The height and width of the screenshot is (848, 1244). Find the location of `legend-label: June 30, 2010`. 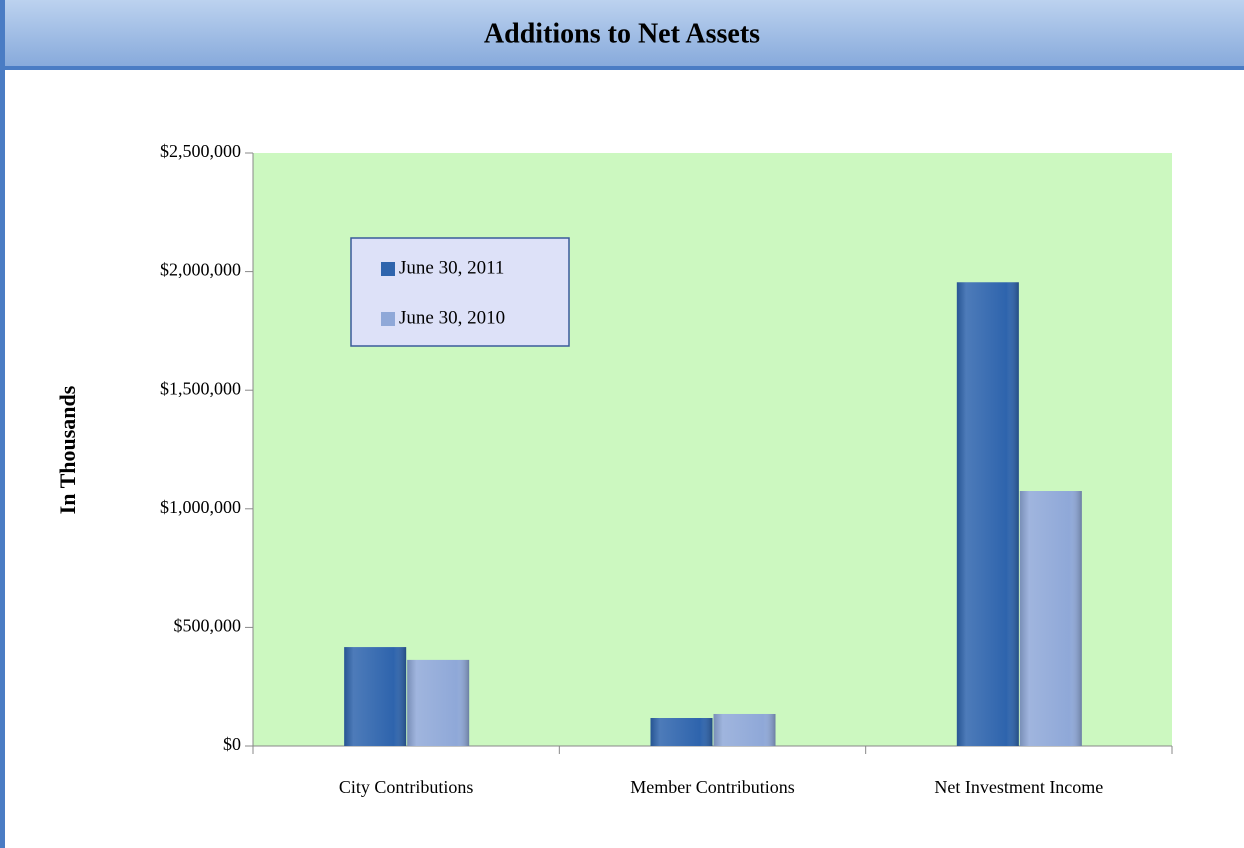

legend-label: June 30, 2010 is located at coordinates (452, 317).